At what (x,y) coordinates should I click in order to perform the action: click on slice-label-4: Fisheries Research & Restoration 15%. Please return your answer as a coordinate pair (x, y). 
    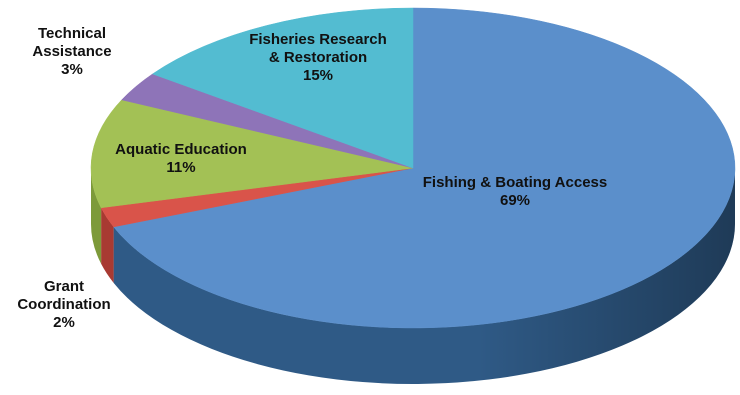
    Looking at the image, I should click on (318, 57).